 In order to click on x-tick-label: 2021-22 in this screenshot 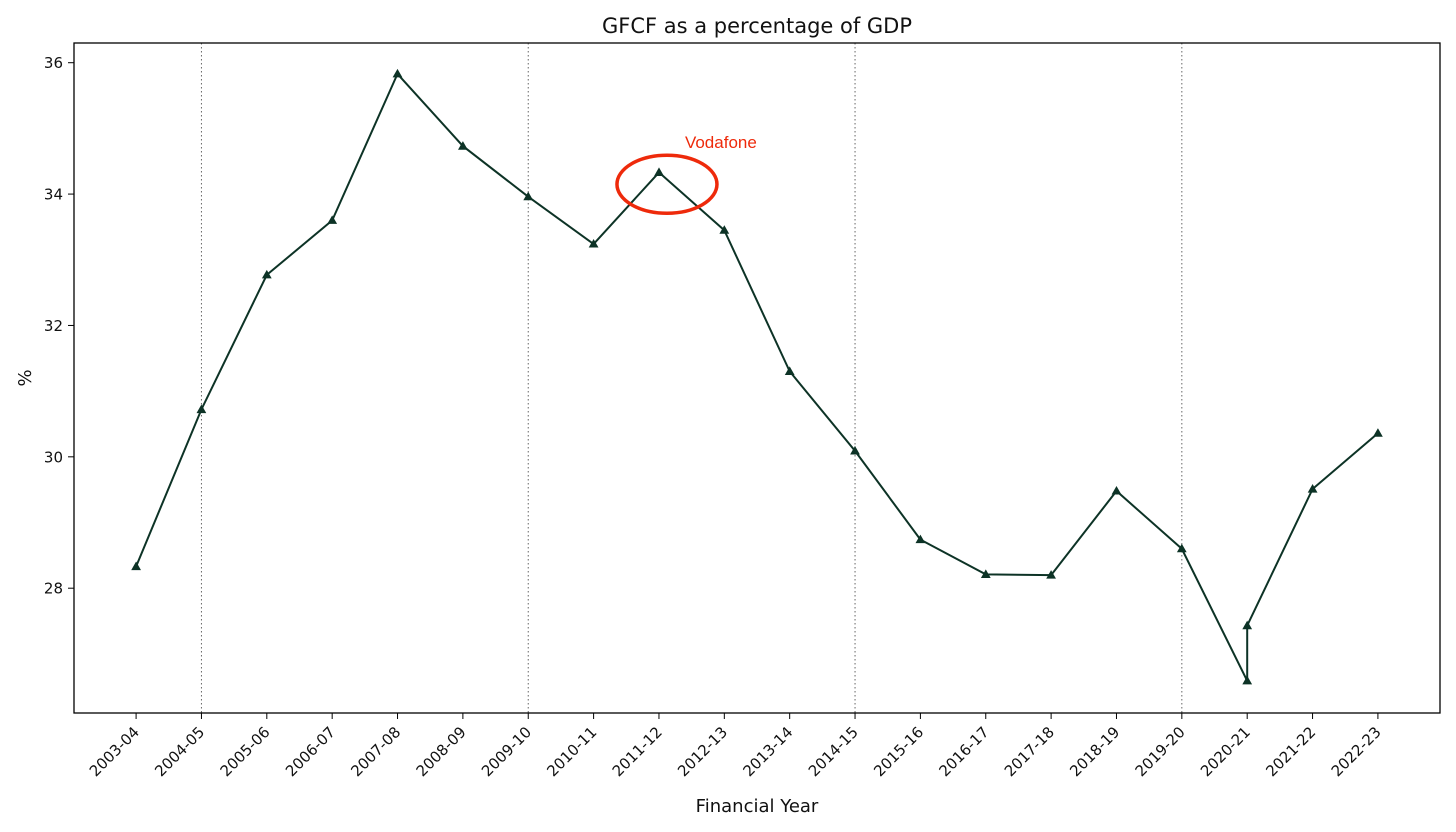, I will do `click(1290, 751)`.